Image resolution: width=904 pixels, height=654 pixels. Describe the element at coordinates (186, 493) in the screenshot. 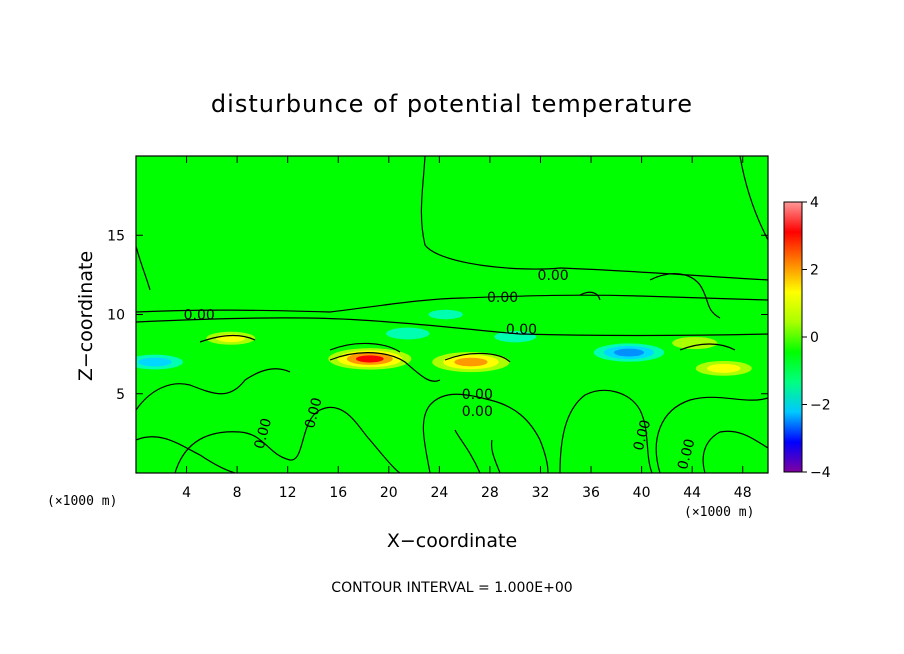

I see `x-tick-label: 4` at that location.